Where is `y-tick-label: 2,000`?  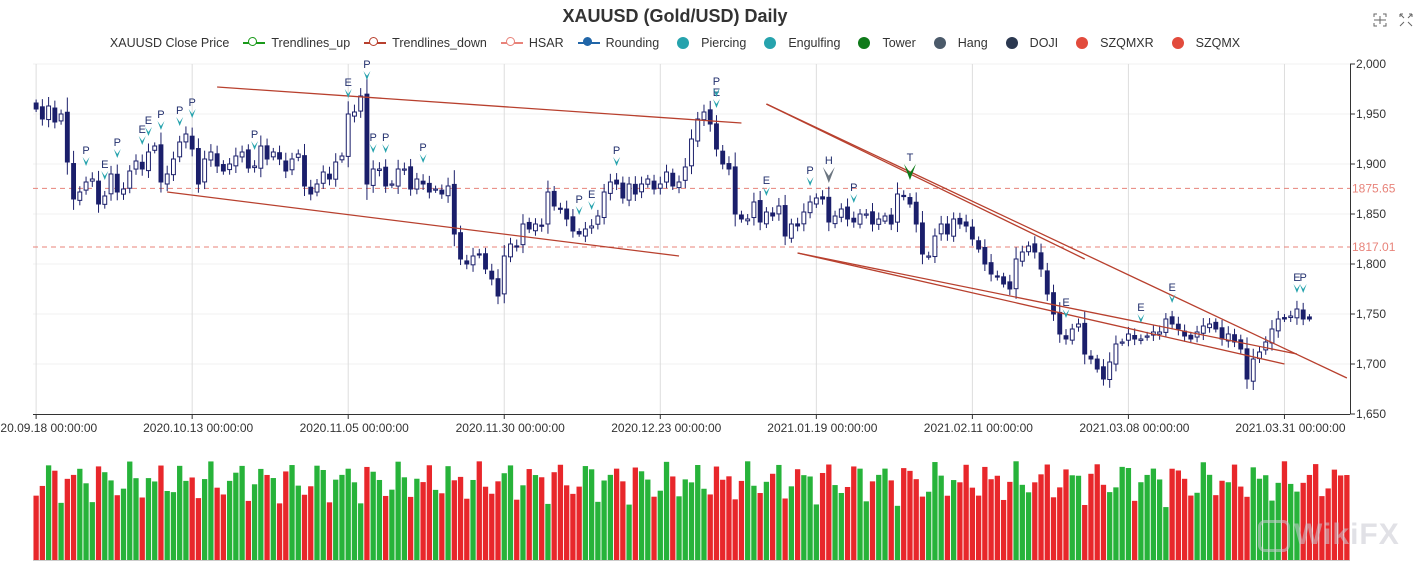
y-tick-label: 2,000 is located at coordinates (1371, 64).